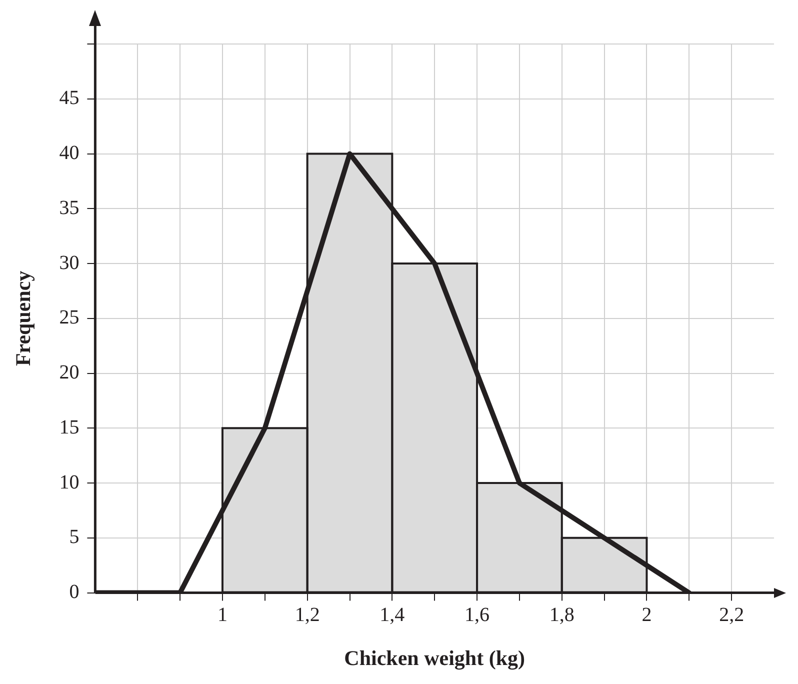 This screenshot has width=798, height=684. Describe the element at coordinates (69, 207) in the screenshot. I see `y-tick-label: 35` at that location.